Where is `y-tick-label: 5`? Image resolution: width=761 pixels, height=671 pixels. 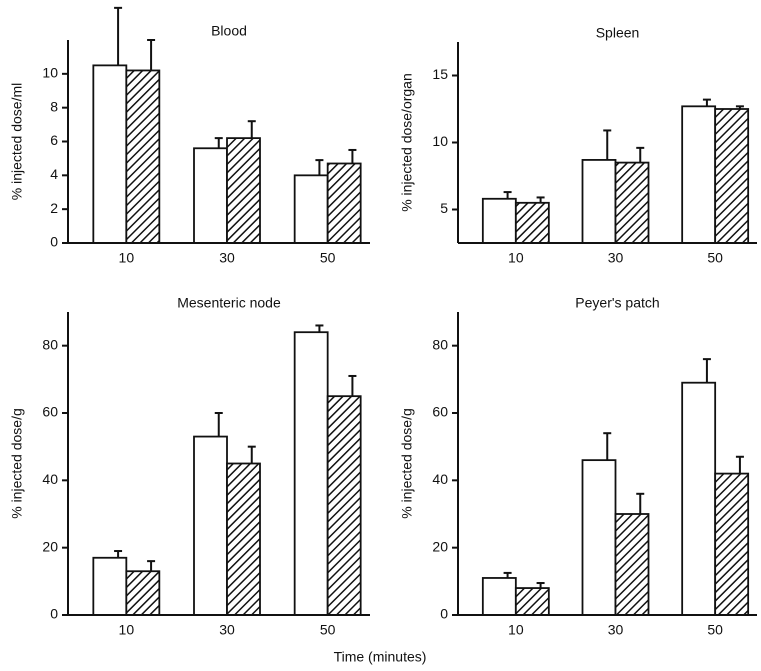 y-tick-label: 5 is located at coordinates (444, 208).